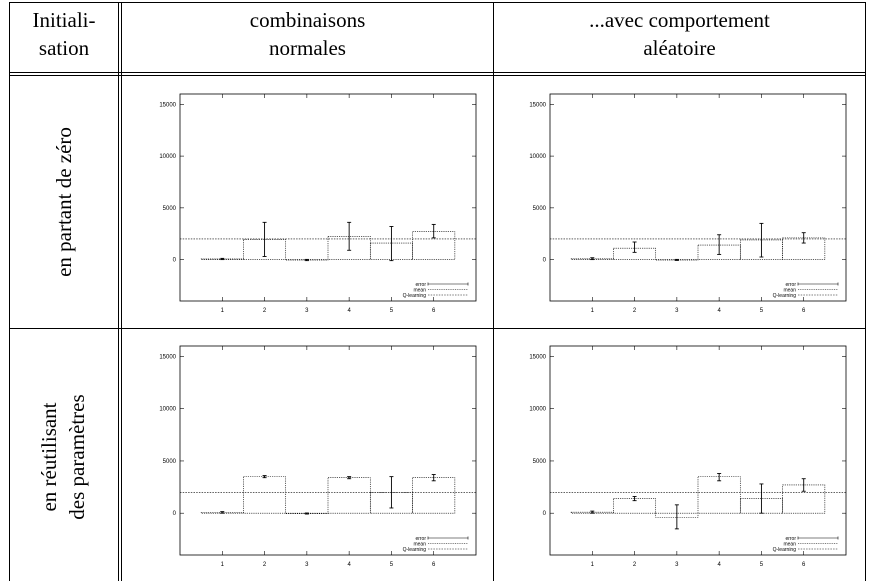 Image resolution: width=871 pixels, height=581 pixels. I want to click on left-border, so click(9, 291).